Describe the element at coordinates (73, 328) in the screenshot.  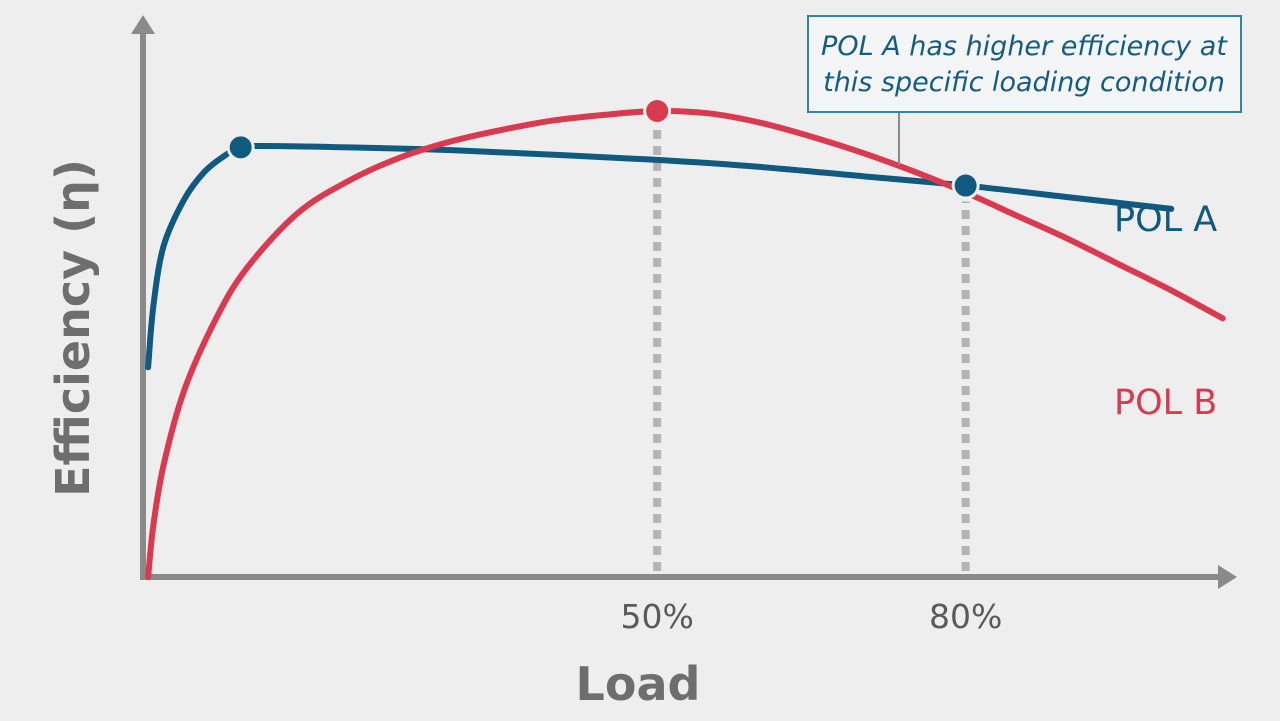
I see `y-axis-title: Efficiency (η)` at that location.